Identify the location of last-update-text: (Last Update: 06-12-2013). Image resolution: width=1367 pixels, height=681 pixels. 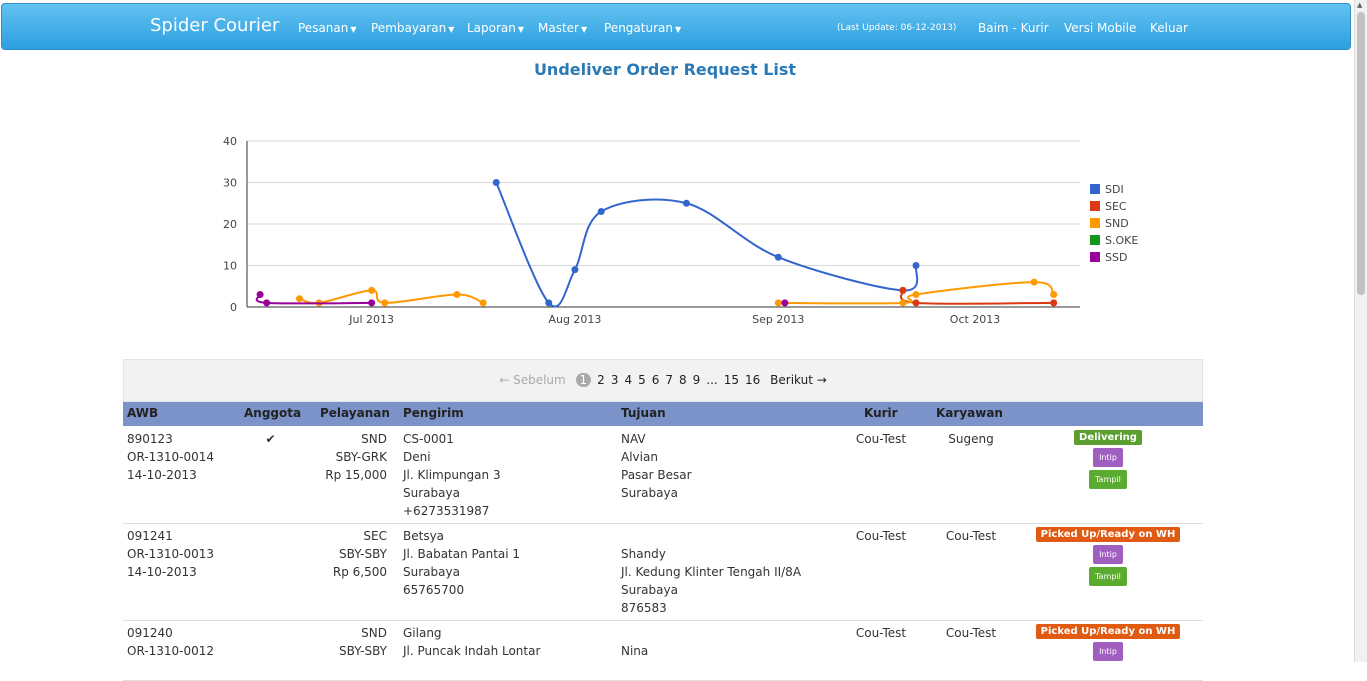
(897, 28).